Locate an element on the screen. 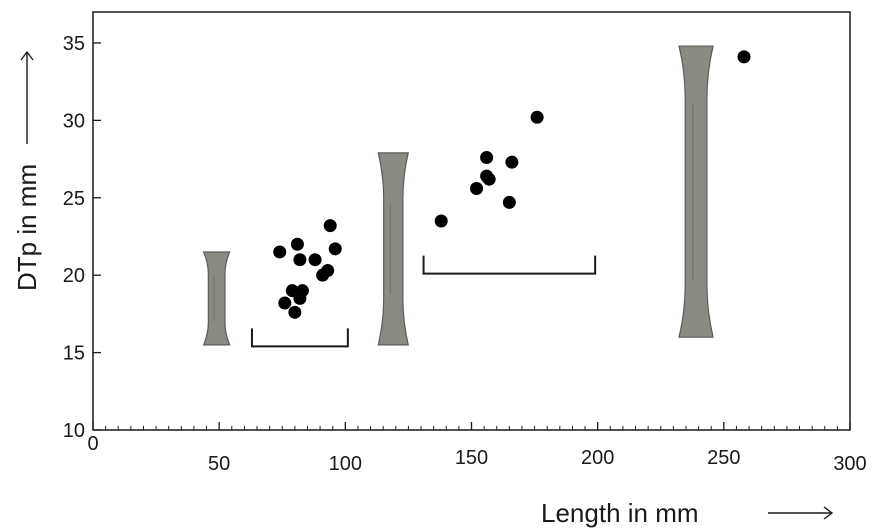 The height and width of the screenshot is (530, 877). y-tick-label: 15 is located at coordinates (74, 354).